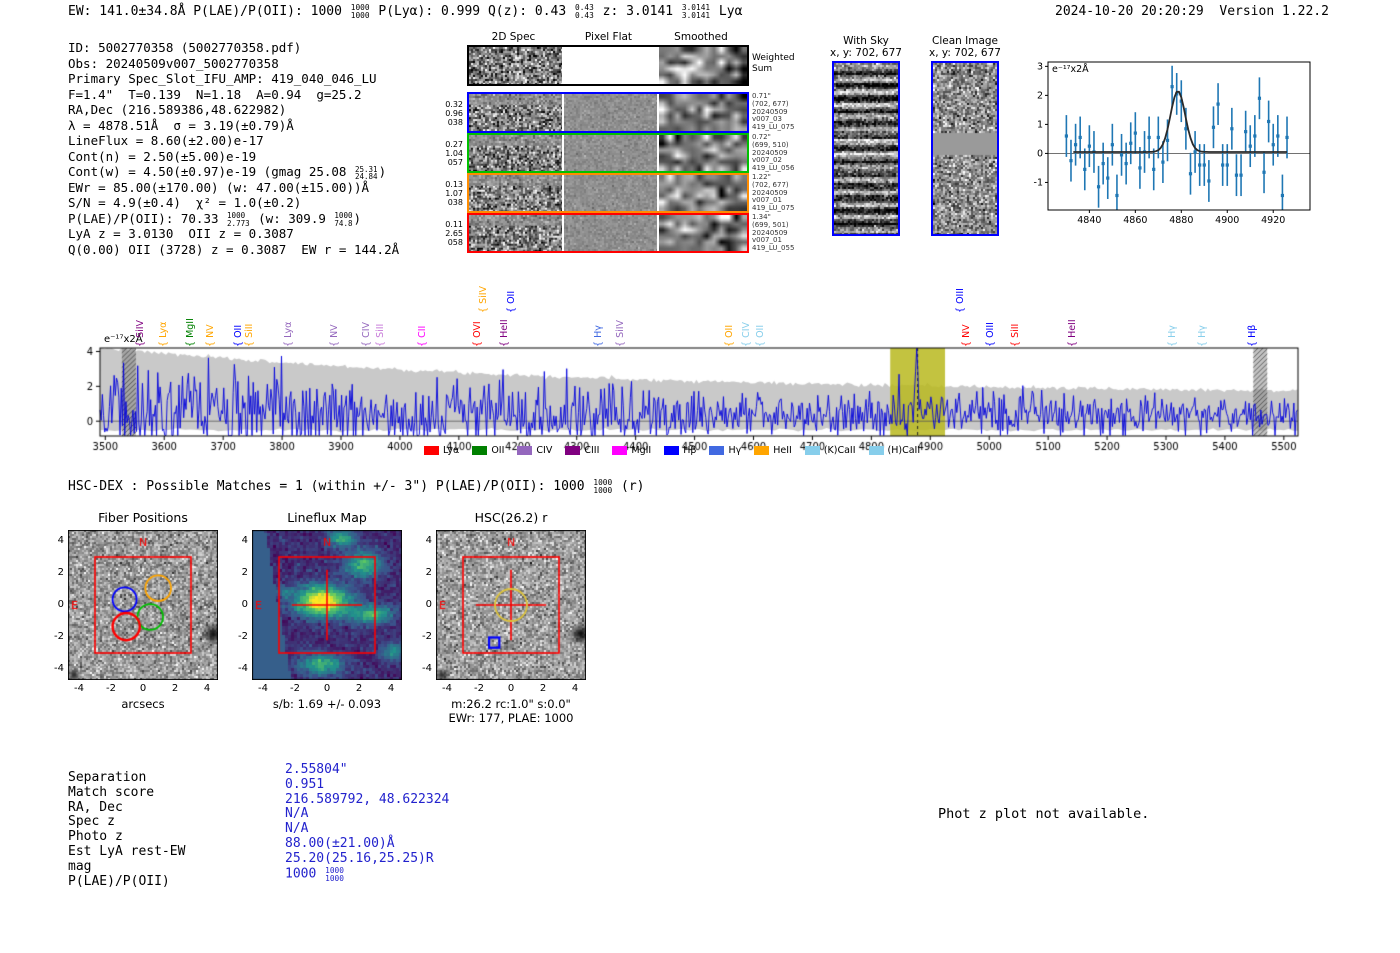  Describe the element at coordinates (1070, 69) in the screenshot. I see `svg-text: e⁻¹⁷x2Å` at that location.